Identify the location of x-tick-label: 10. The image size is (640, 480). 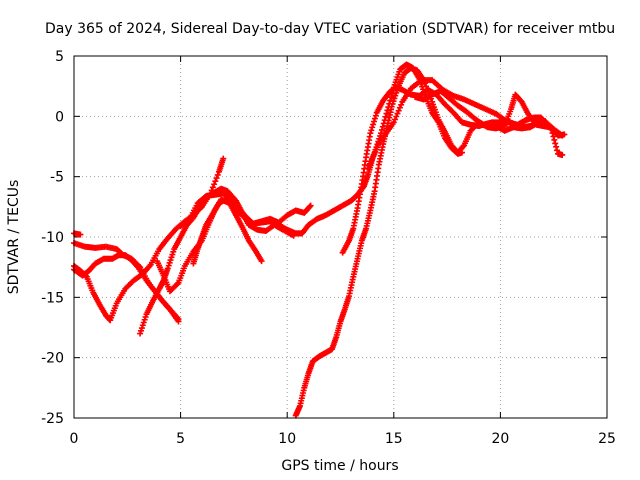
(287, 439).